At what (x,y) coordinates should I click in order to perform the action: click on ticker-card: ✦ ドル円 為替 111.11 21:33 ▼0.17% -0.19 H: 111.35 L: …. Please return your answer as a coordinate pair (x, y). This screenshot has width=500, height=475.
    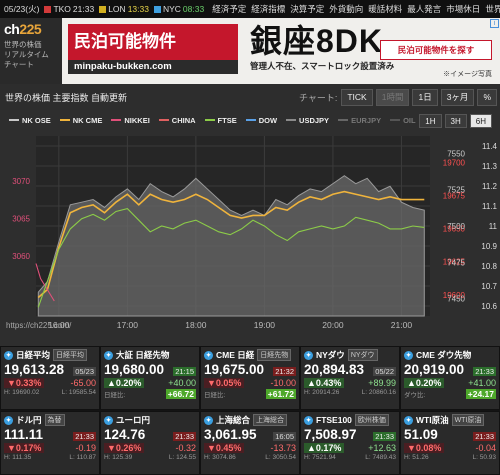
    Looking at the image, I should click on (50, 443).